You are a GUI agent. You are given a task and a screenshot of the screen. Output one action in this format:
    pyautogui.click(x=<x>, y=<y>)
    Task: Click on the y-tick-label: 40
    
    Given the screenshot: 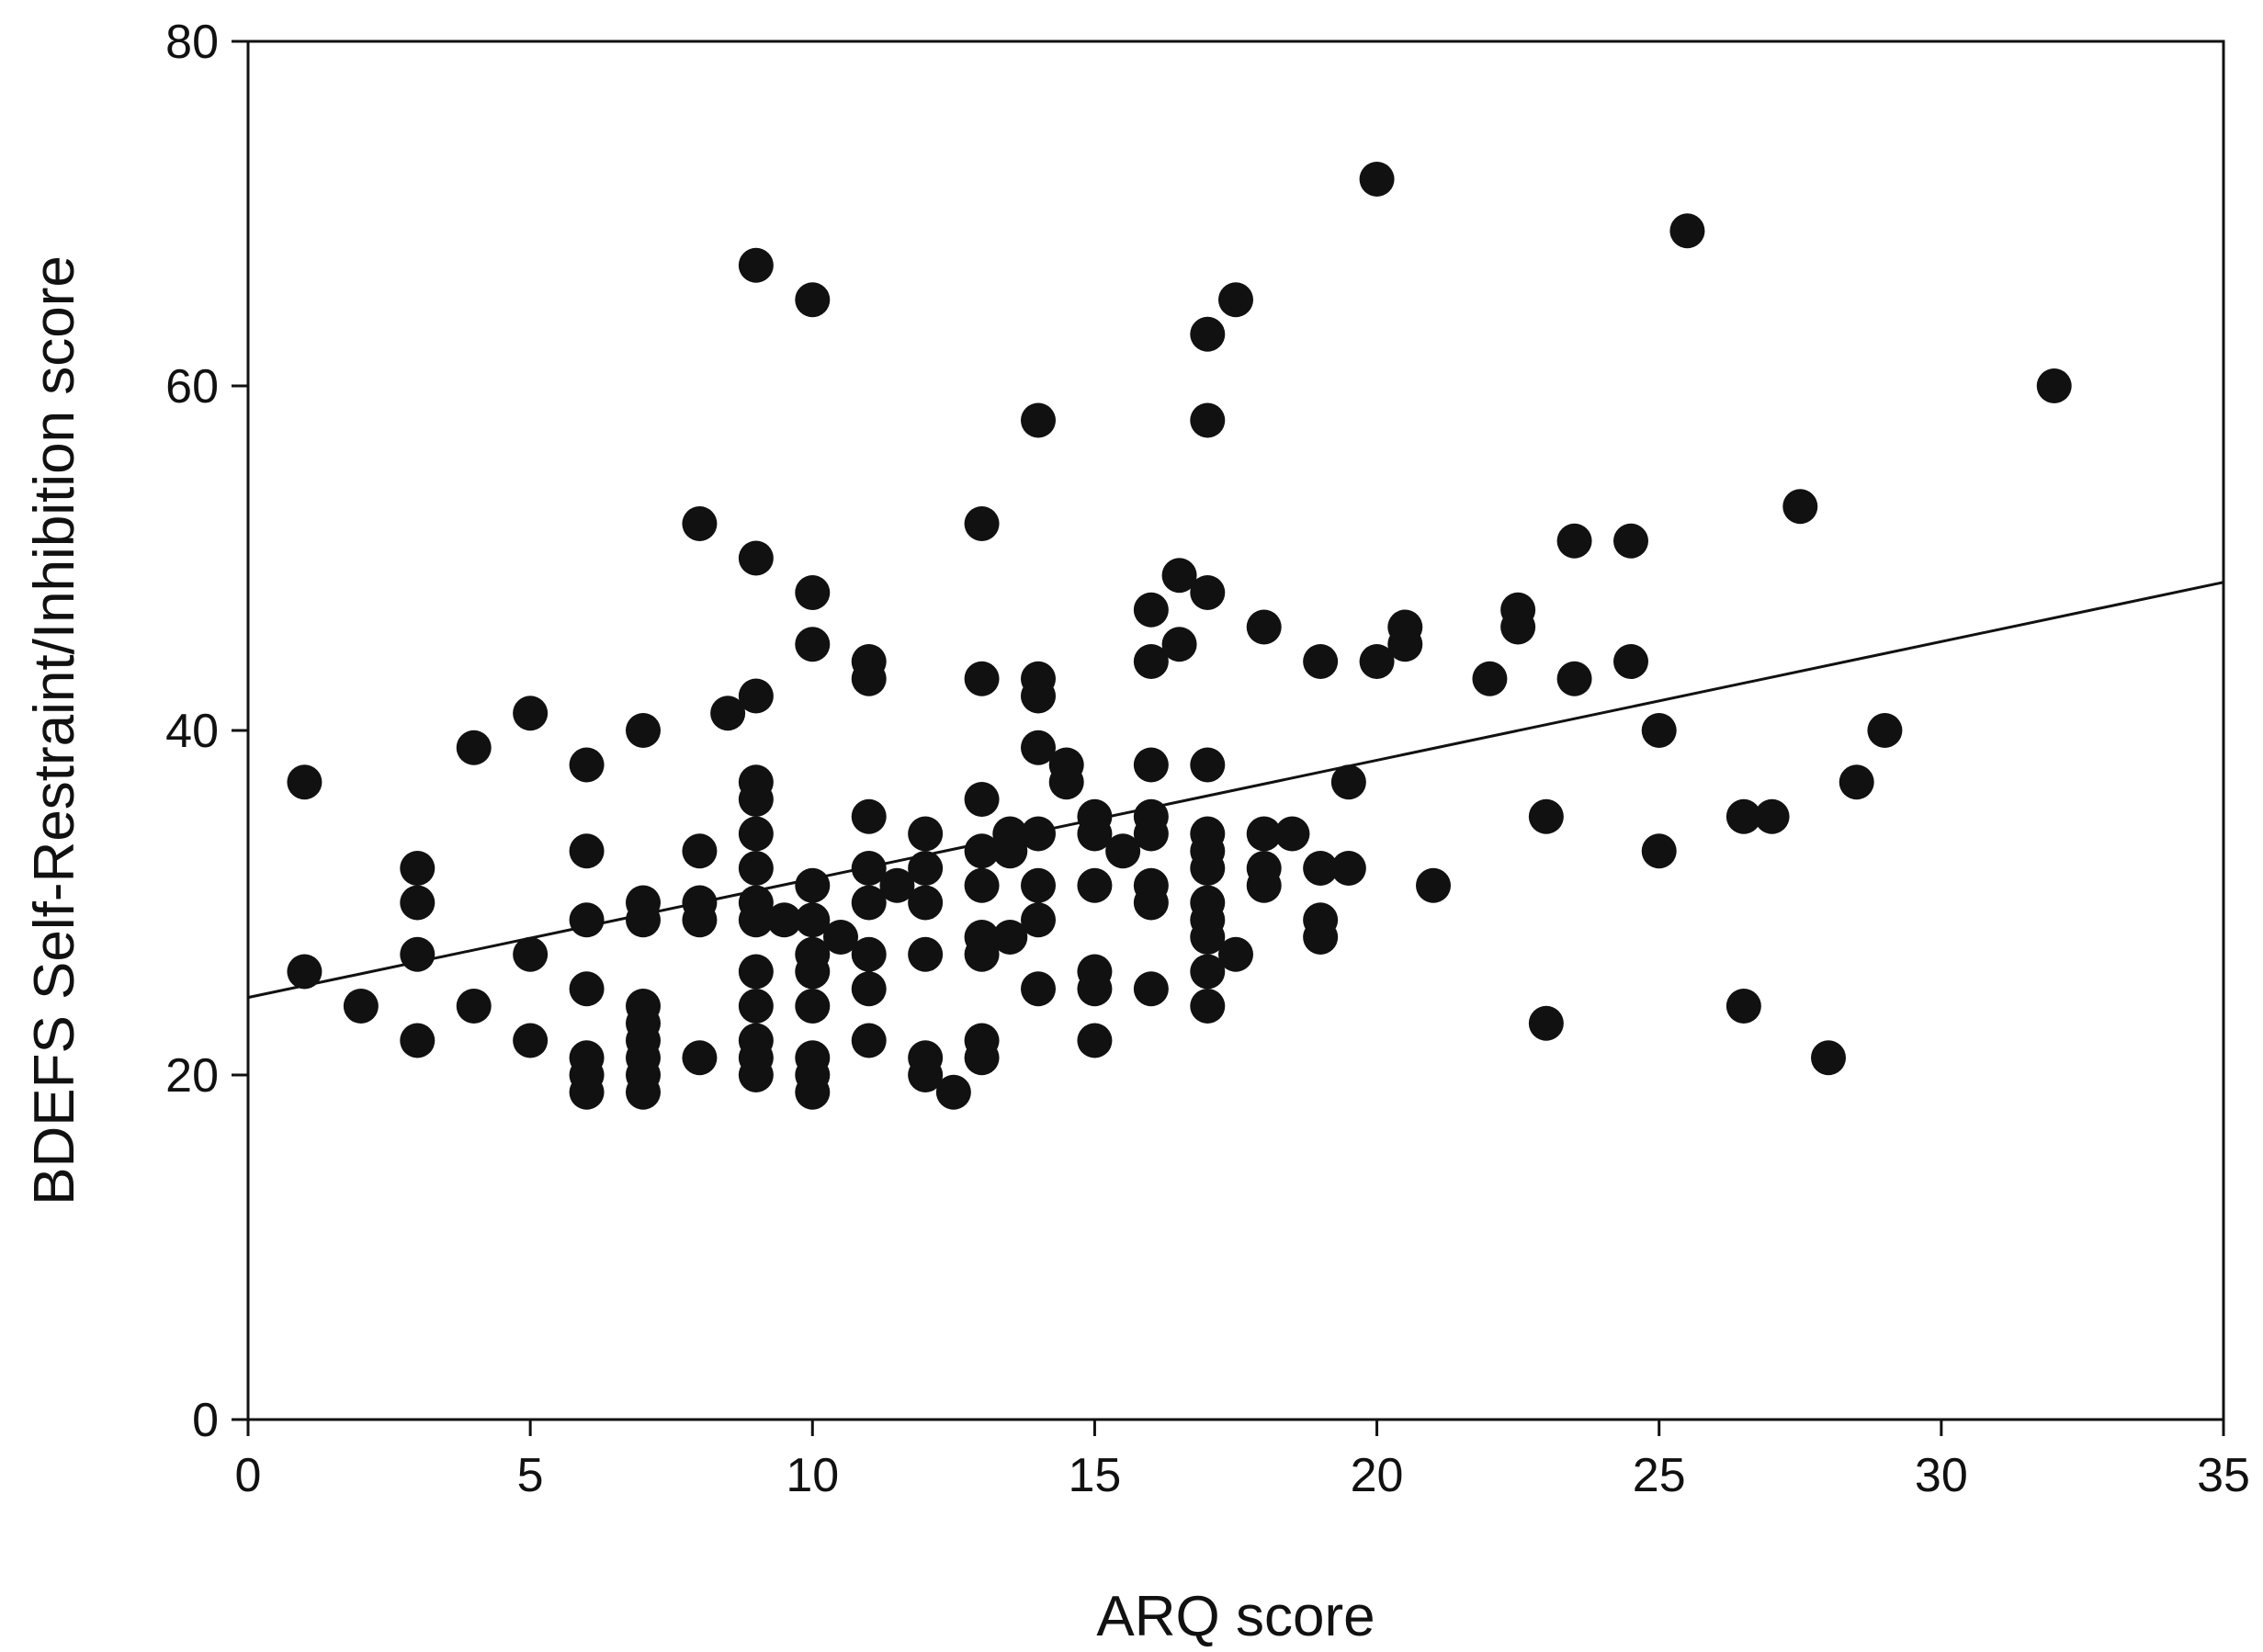 What is the action you would take?
    pyautogui.click(x=192, y=731)
    